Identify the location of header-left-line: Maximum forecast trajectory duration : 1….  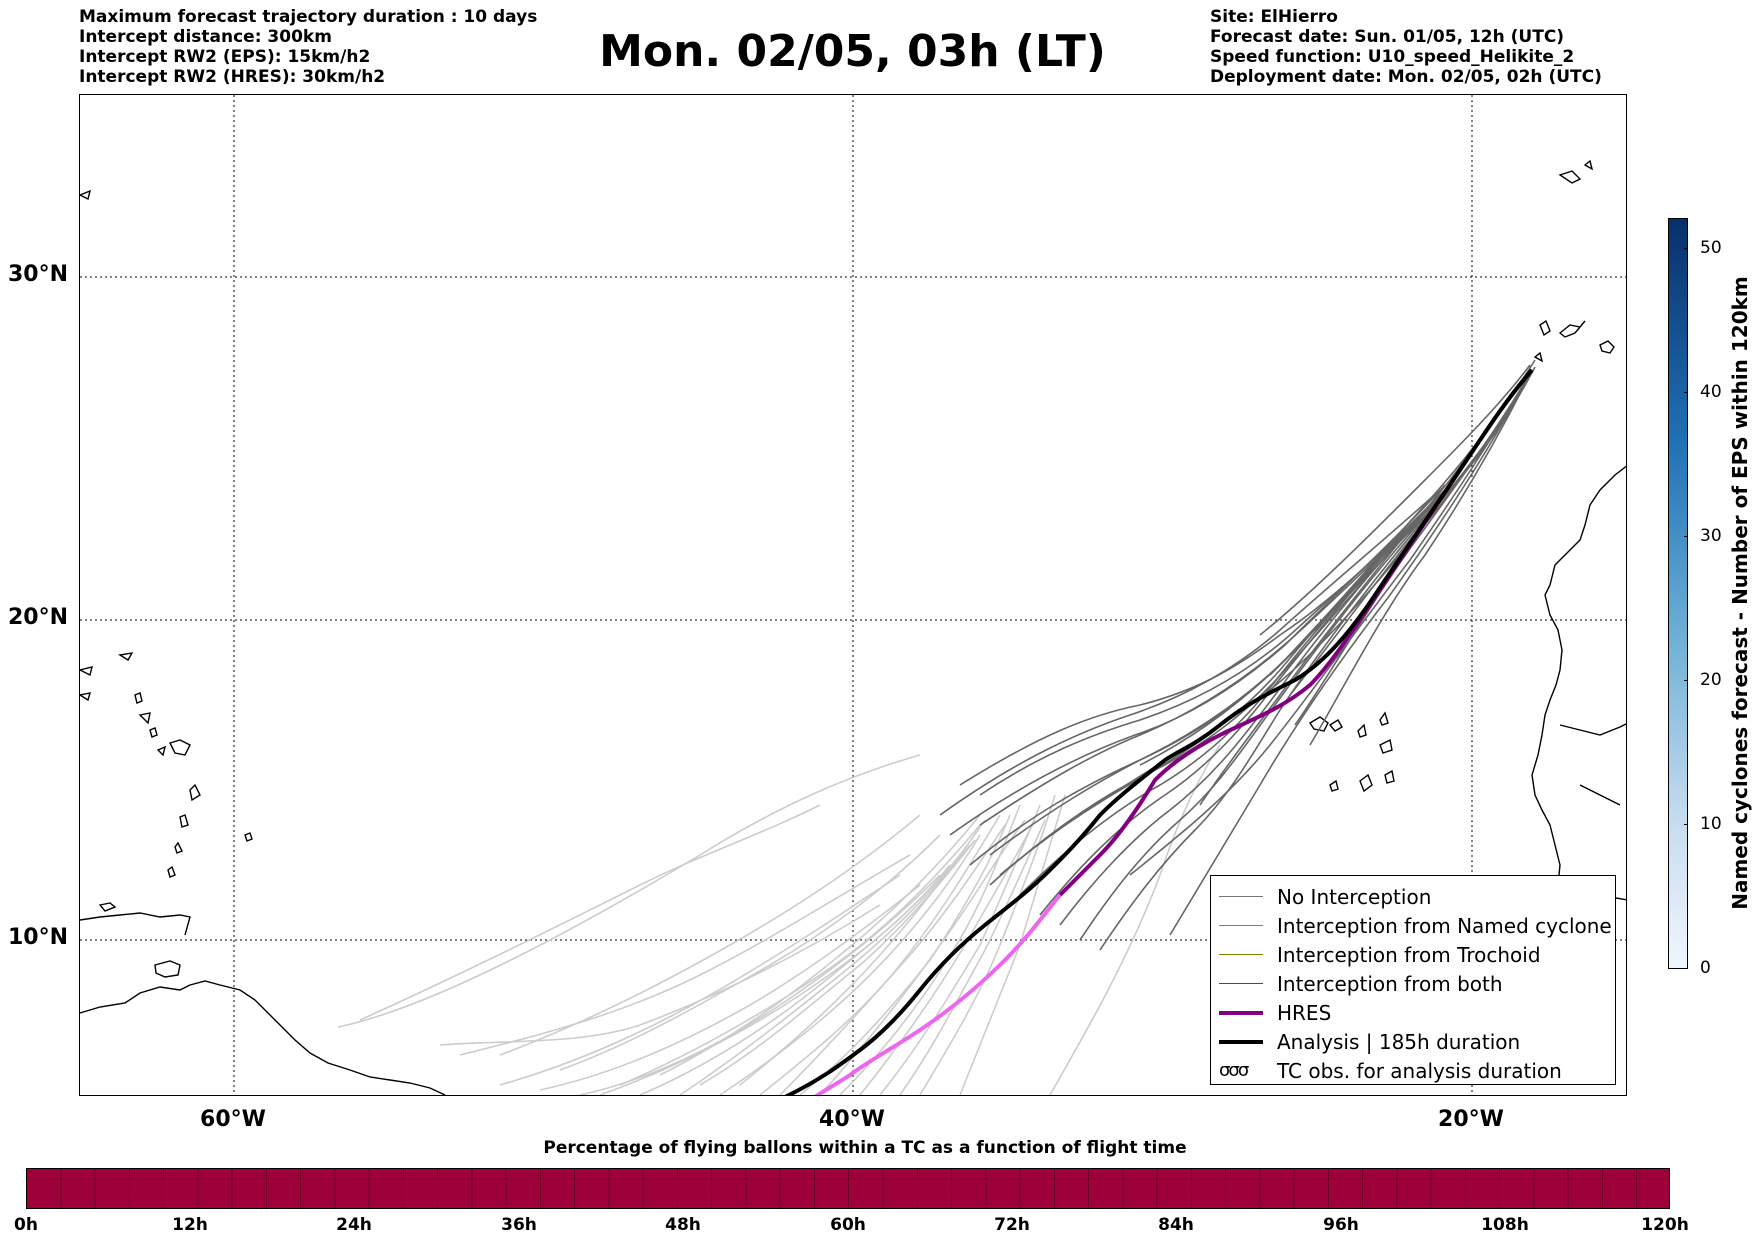
(308, 17).